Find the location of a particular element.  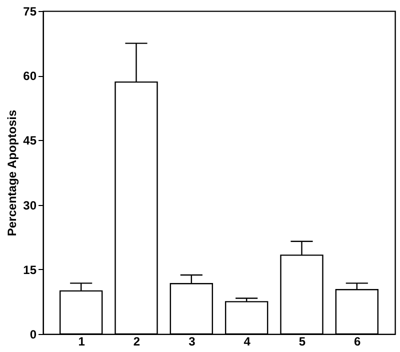

y-tick-label: 30 is located at coordinates (30, 205).